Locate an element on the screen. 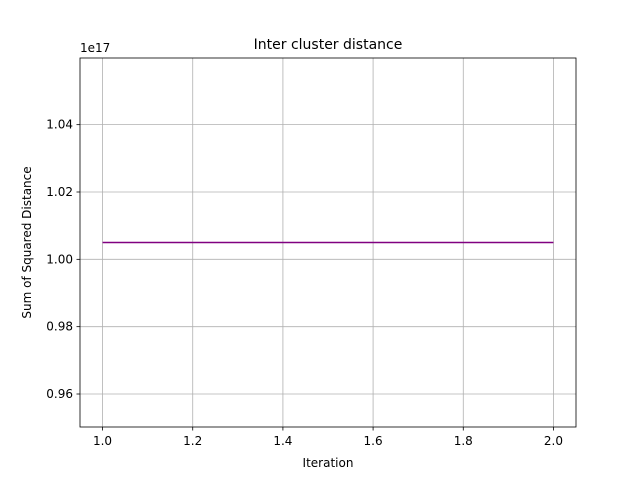 The width and height of the screenshot is (640, 480). y-tick-label: 1.00 is located at coordinates (59, 259).